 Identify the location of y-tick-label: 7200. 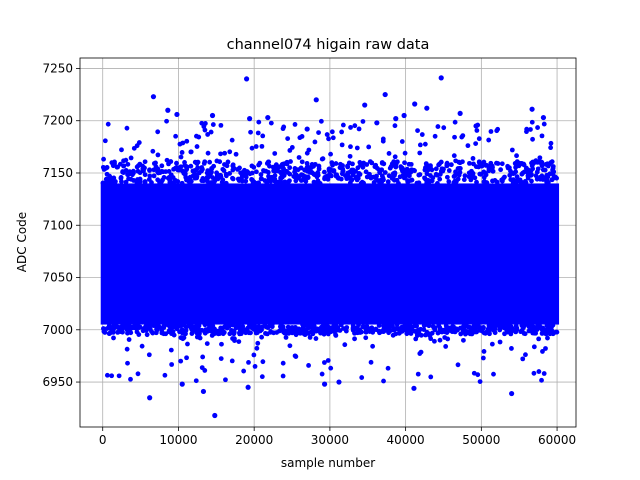
(57, 121).